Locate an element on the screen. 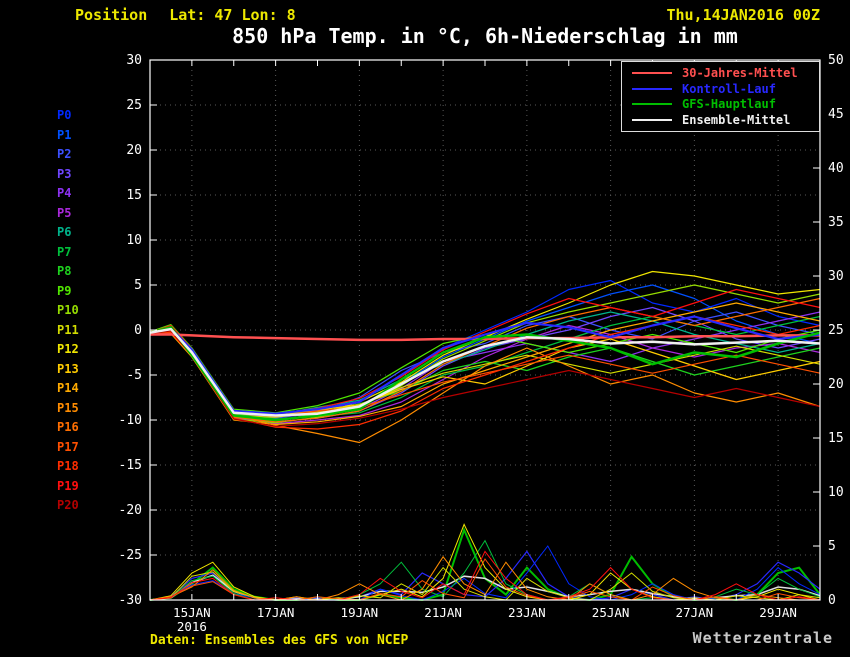 The image size is (850, 657). legend-item: GFS-Hauptlauf is located at coordinates (720, 104).